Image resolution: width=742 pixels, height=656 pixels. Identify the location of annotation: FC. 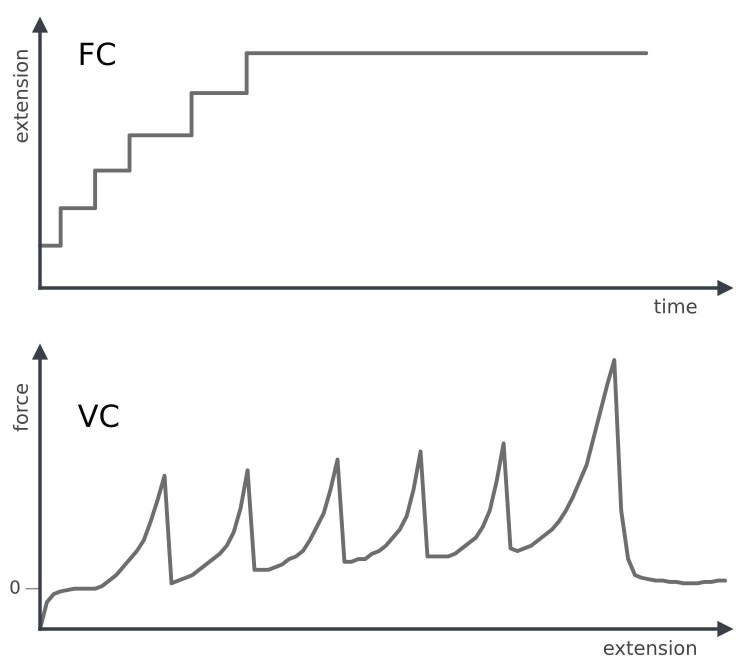
(97, 54).